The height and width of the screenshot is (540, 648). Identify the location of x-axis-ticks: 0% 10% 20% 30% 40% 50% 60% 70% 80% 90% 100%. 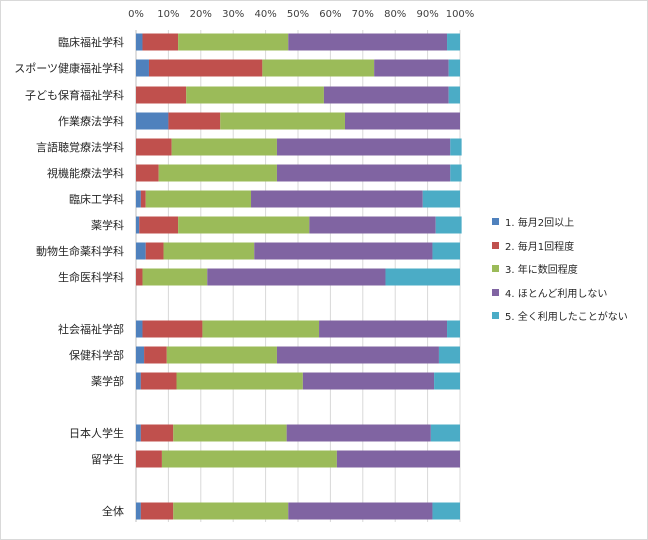
(301, 14).